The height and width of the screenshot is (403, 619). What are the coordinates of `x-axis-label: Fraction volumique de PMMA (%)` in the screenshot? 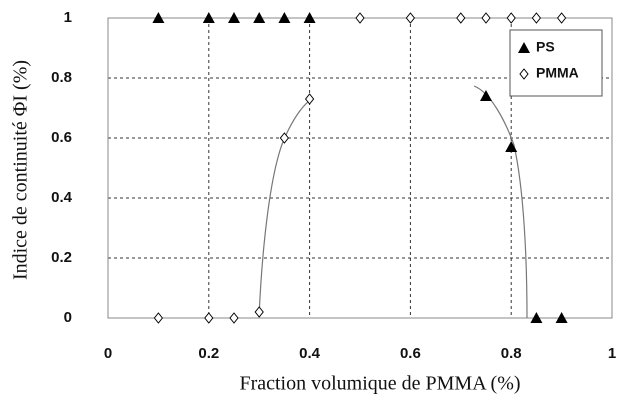 It's located at (379, 384).